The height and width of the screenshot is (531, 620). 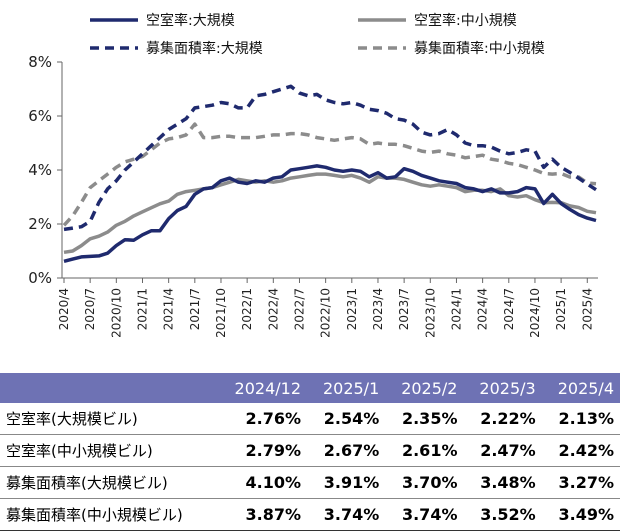 What do you see at coordinates (430, 313) in the screenshot?
I see `x-tick-label: 2023/10` at bounding box center [430, 313].